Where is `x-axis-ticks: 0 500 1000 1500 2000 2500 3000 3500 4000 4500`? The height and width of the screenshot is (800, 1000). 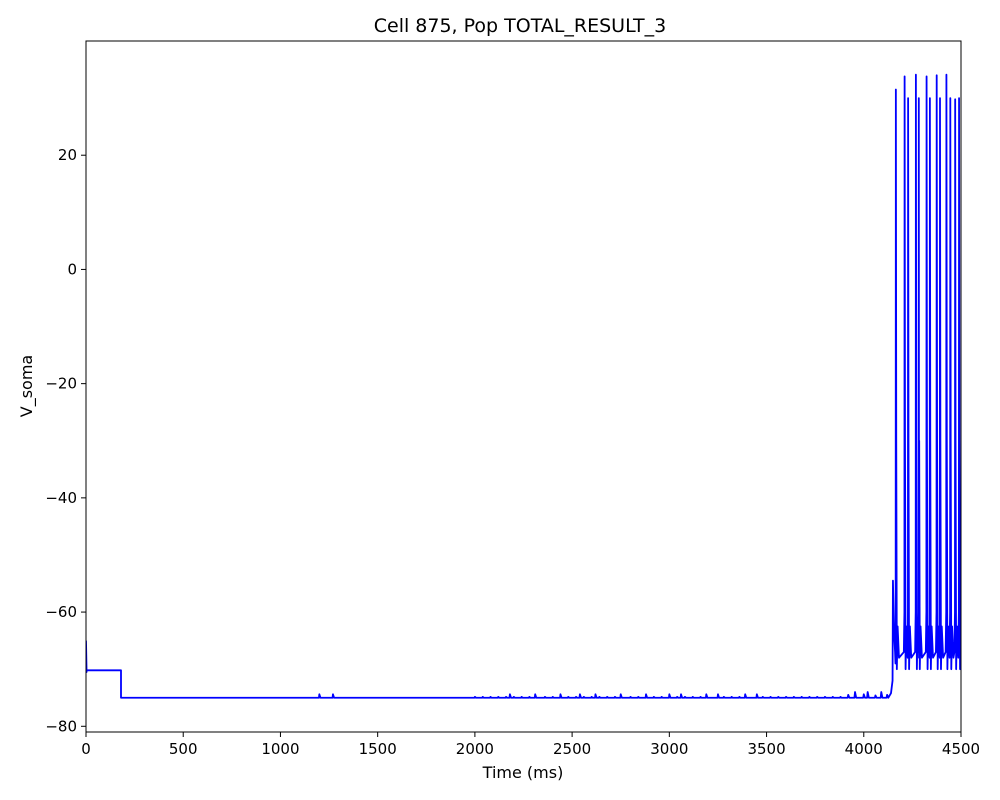
x-axis-ticks: 0 500 1000 1500 2000 2500 3000 3500 4000 4500 is located at coordinates (530, 745).